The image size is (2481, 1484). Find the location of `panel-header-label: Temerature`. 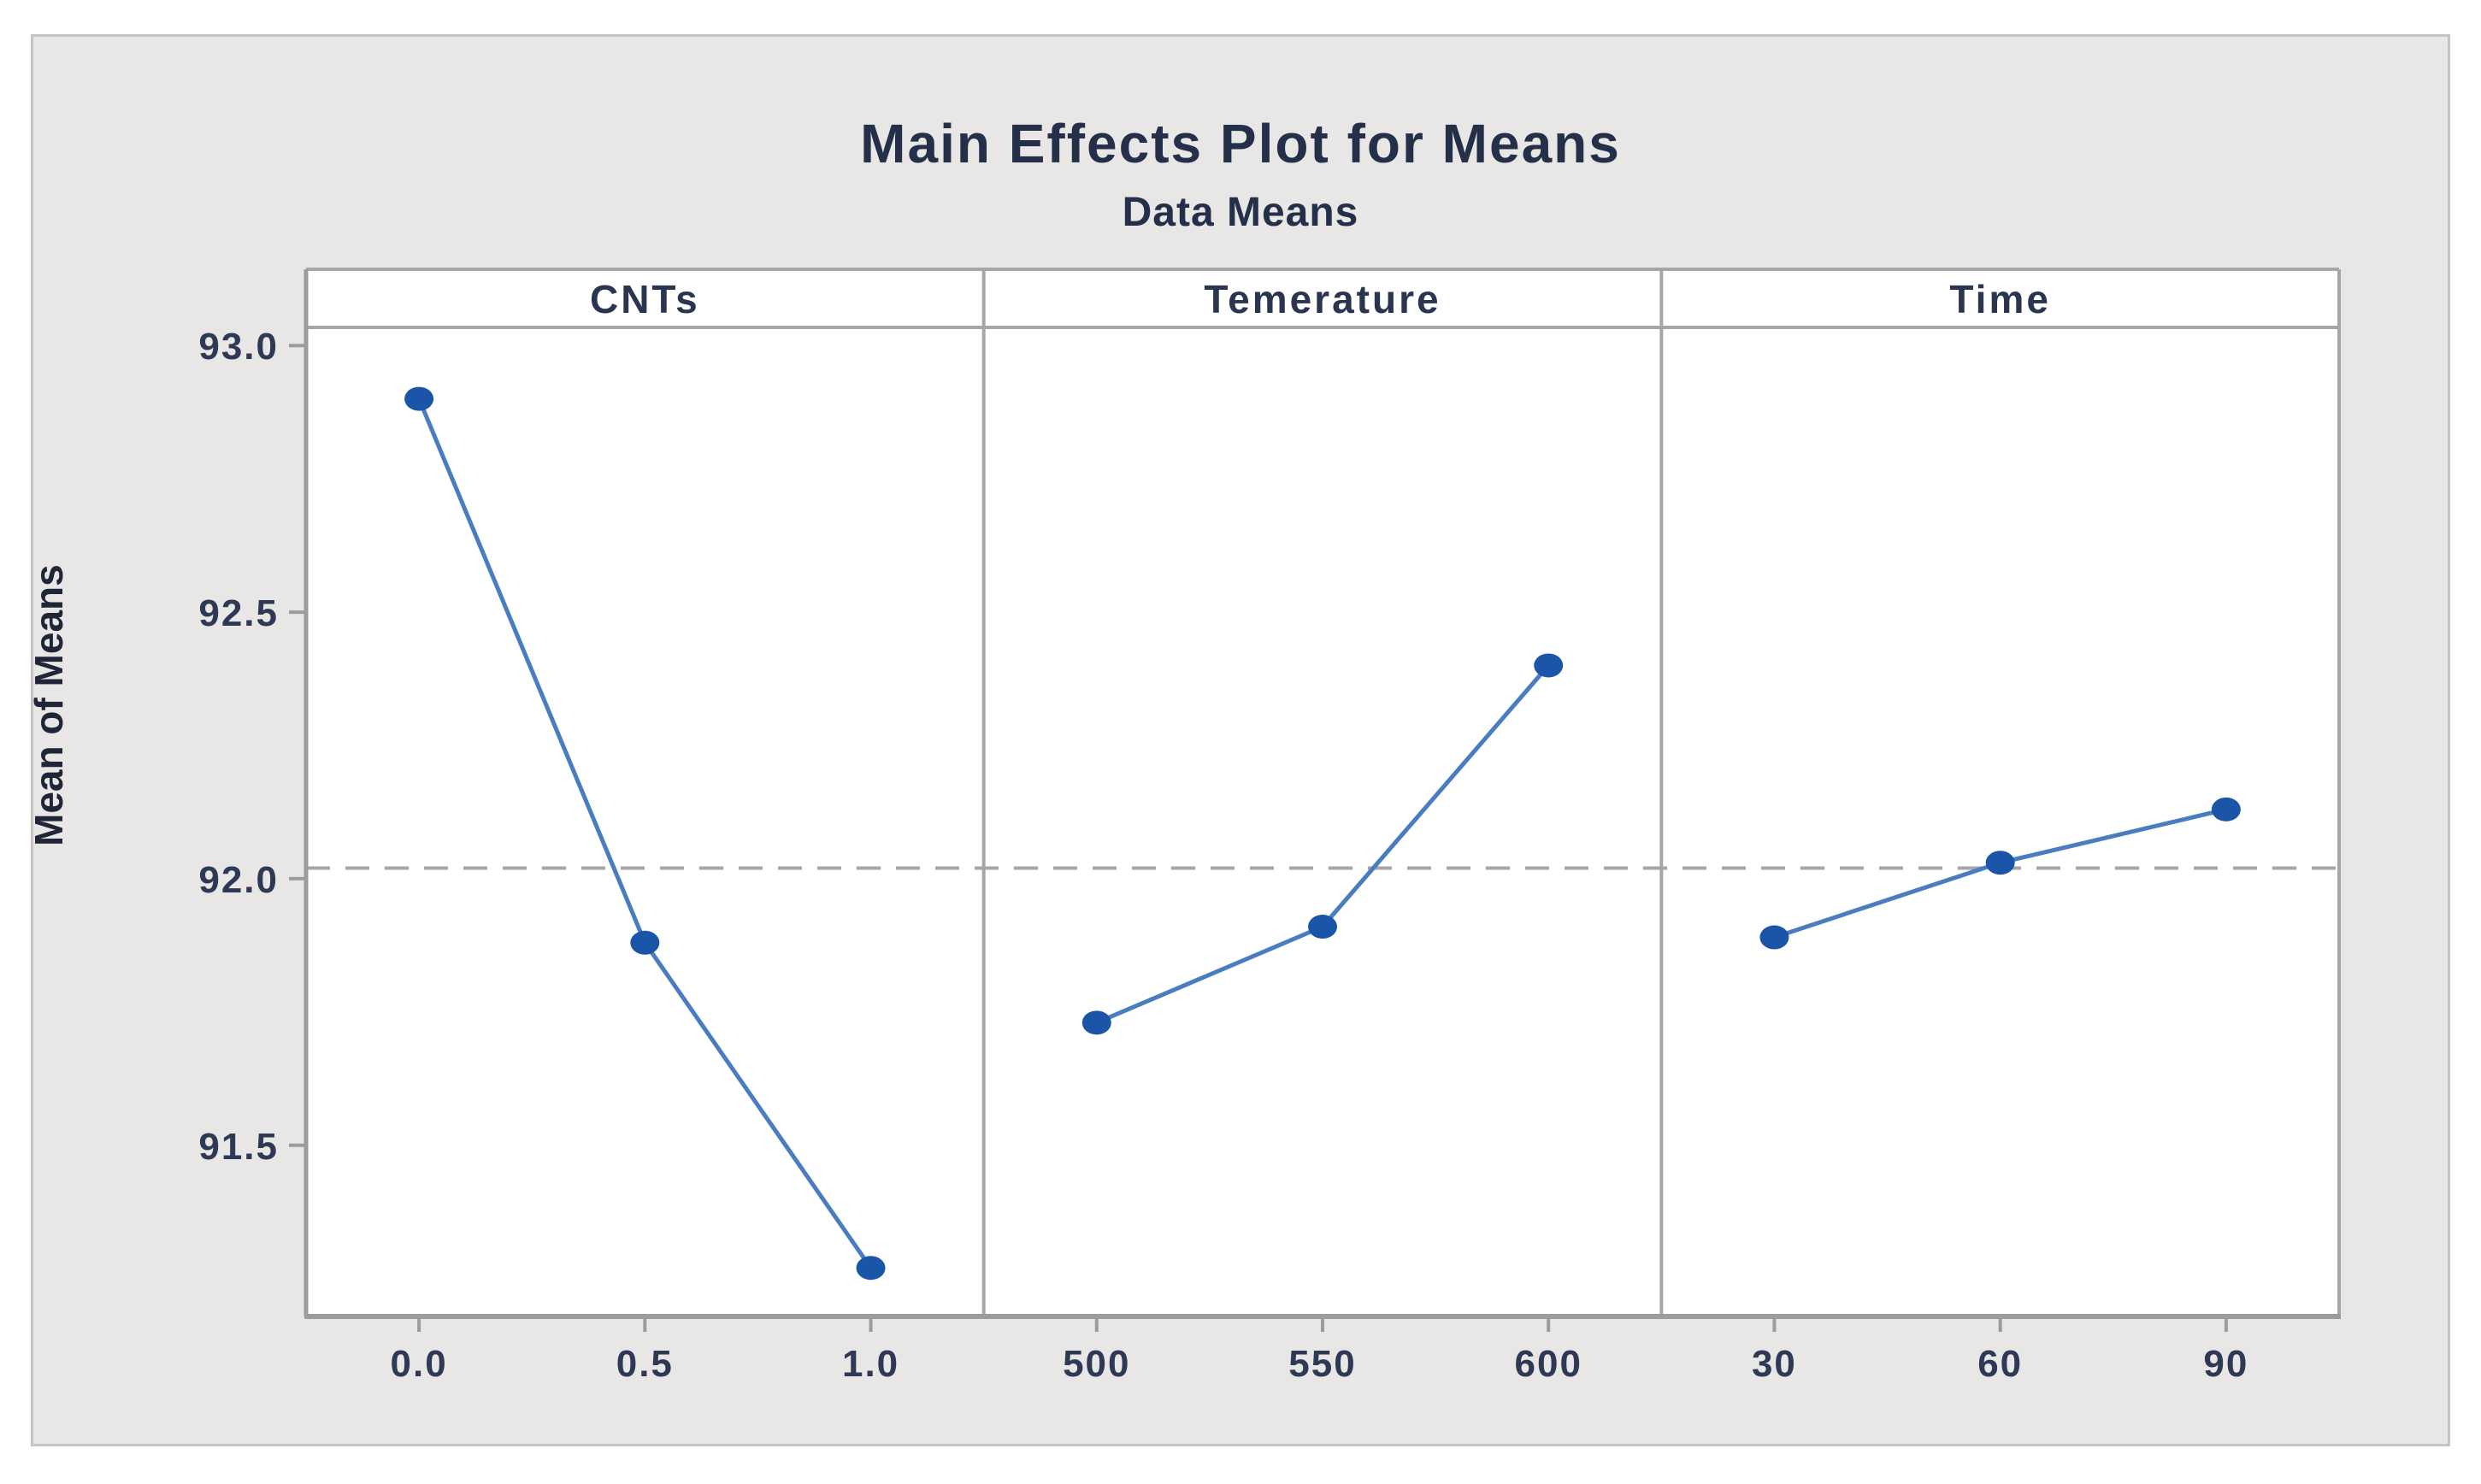

panel-header-label: Temerature is located at coordinates (1322, 299).